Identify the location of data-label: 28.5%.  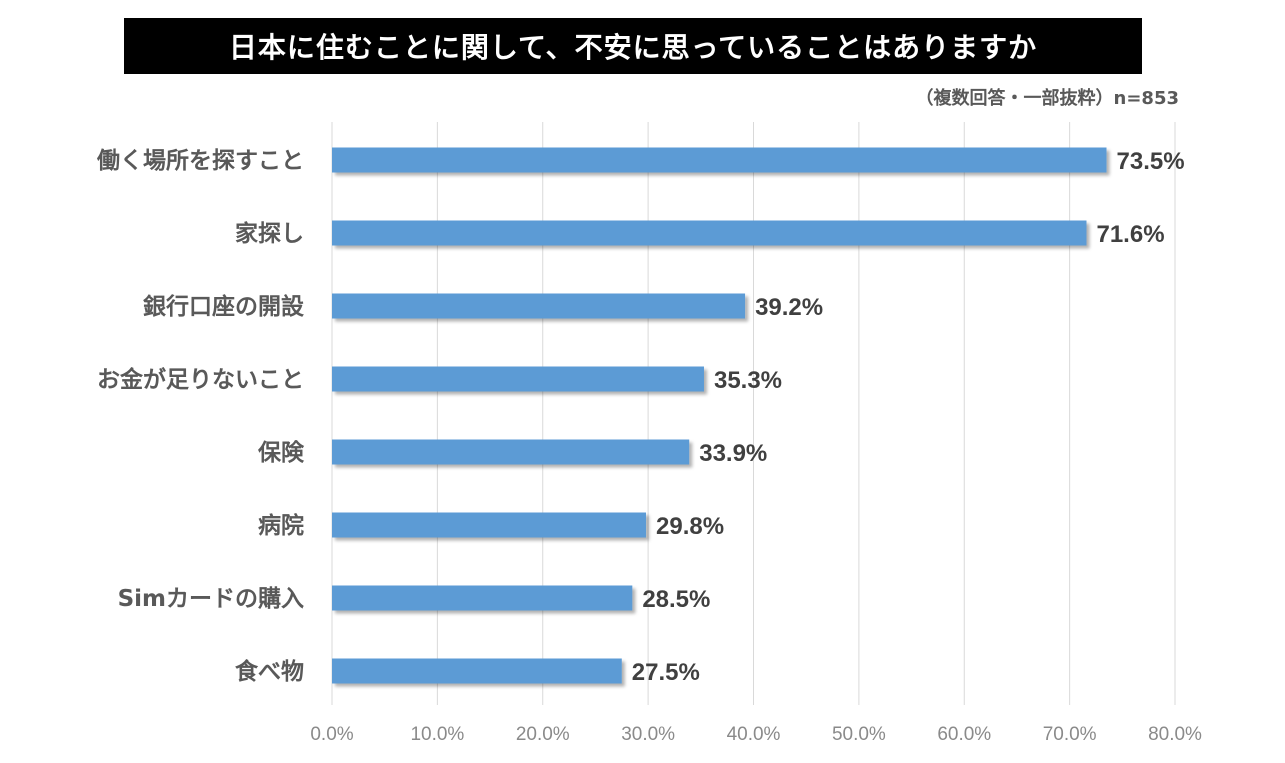
(676, 599).